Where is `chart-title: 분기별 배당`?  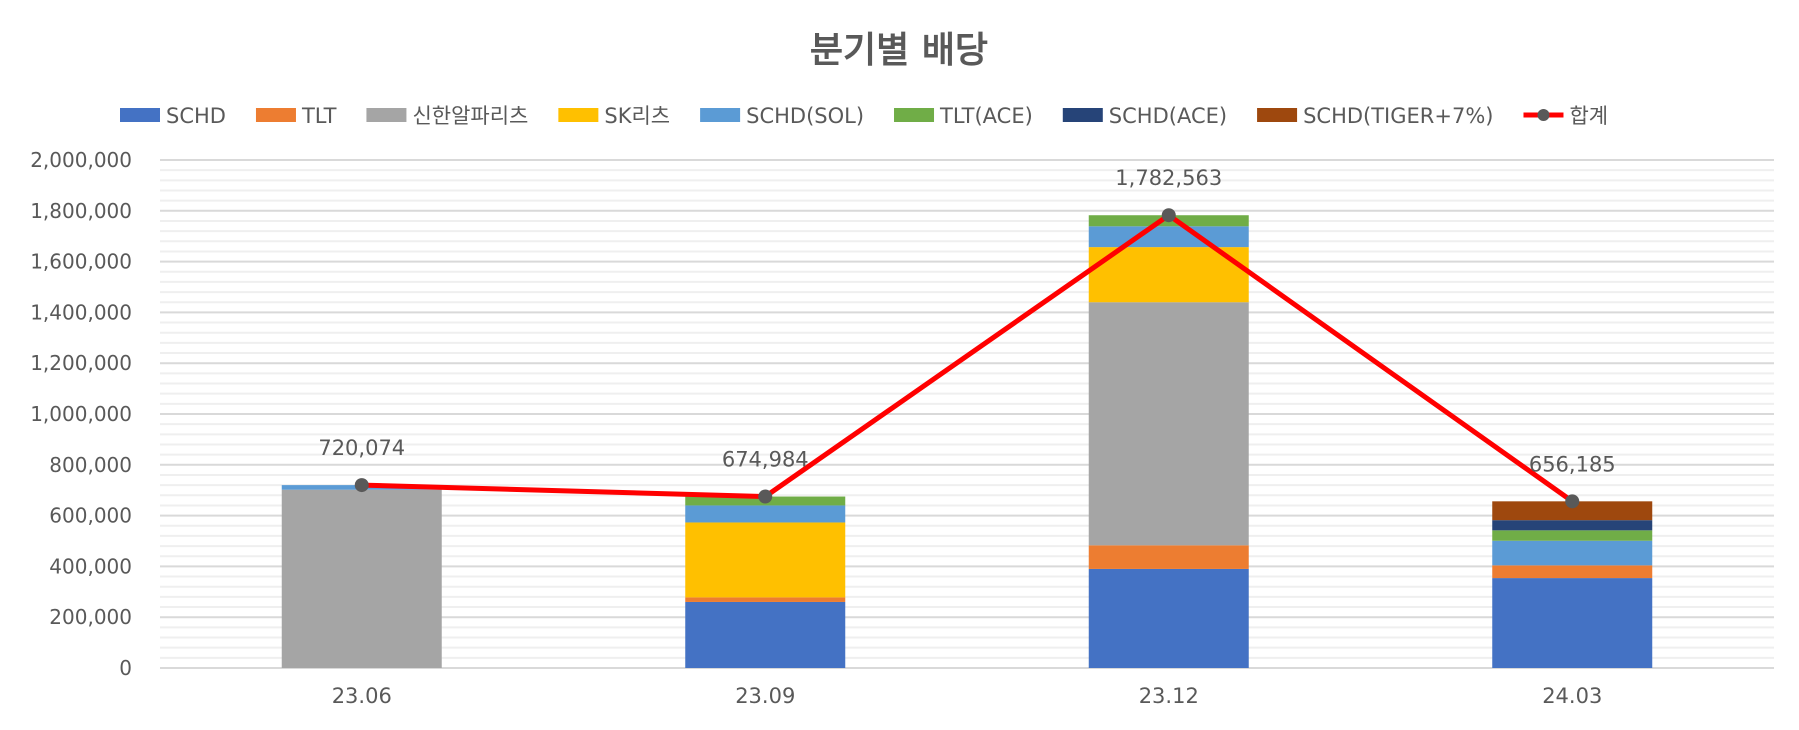
chart-title: 분기별 배당 is located at coordinates (899, 50).